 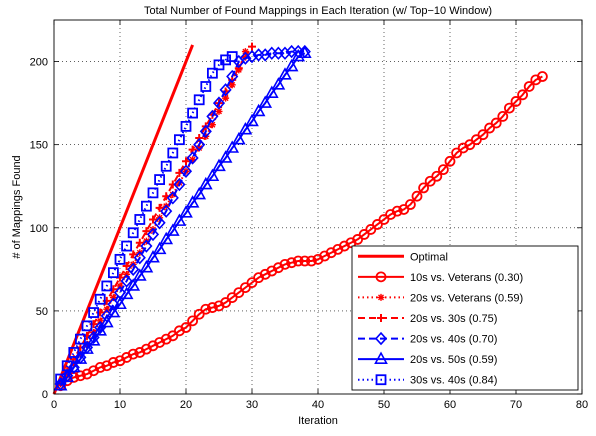 What do you see at coordinates (39, 63) in the screenshot?
I see `y-tick-label: 200` at bounding box center [39, 63].